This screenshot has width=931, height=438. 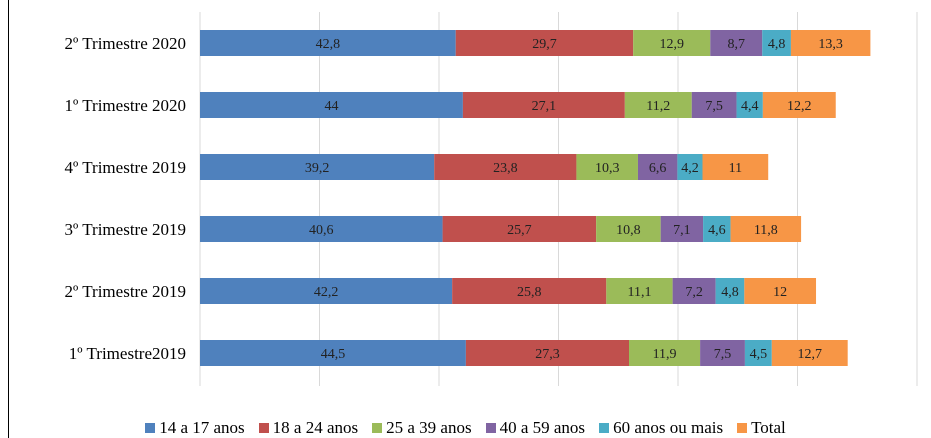 I want to click on category-label: 2º Trimestre 2020, so click(x=125, y=43).